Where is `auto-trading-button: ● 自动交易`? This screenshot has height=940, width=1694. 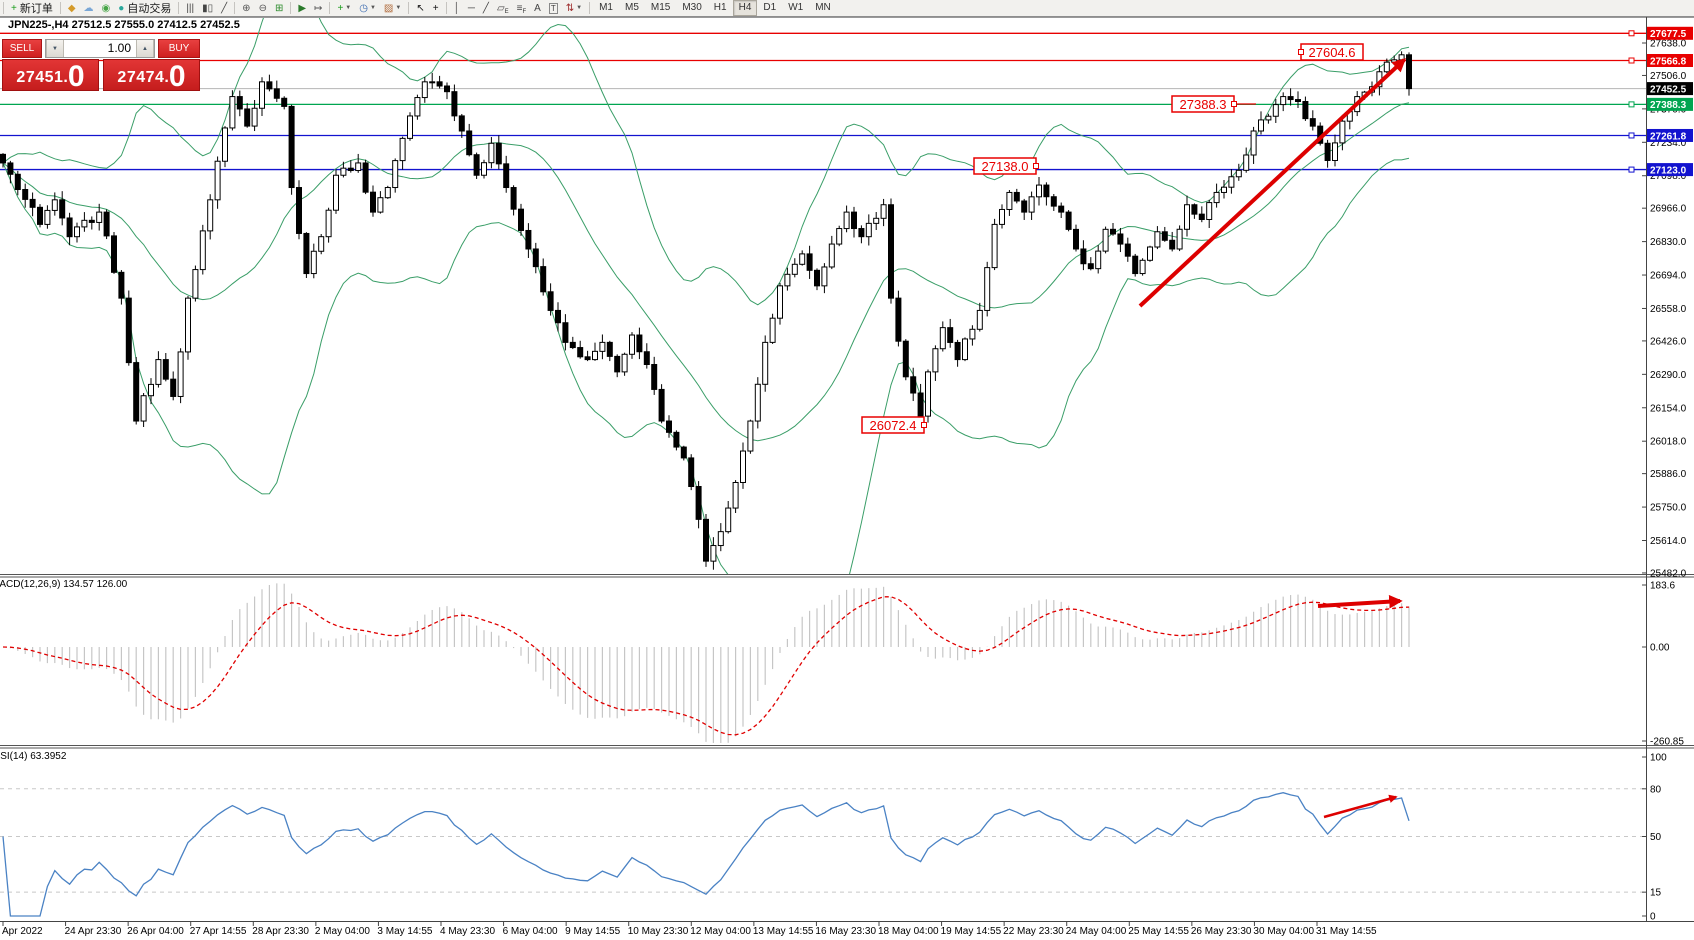
auto-trading-button: ● 自动交易 is located at coordinates (144, 8).